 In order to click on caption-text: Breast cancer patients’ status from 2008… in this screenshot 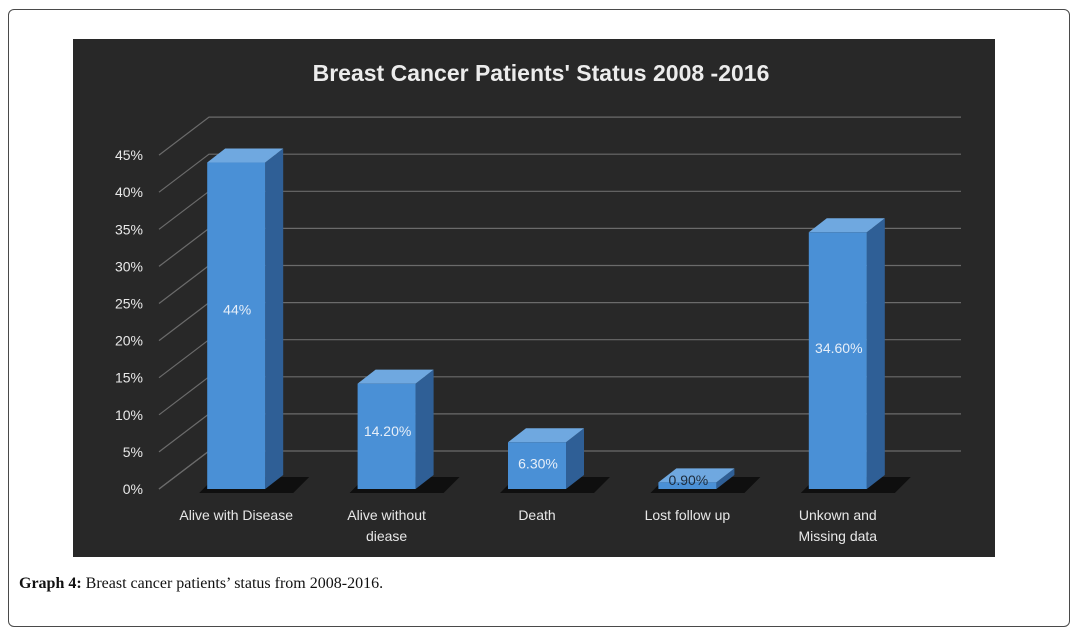, I will do `click(232, 583)`.